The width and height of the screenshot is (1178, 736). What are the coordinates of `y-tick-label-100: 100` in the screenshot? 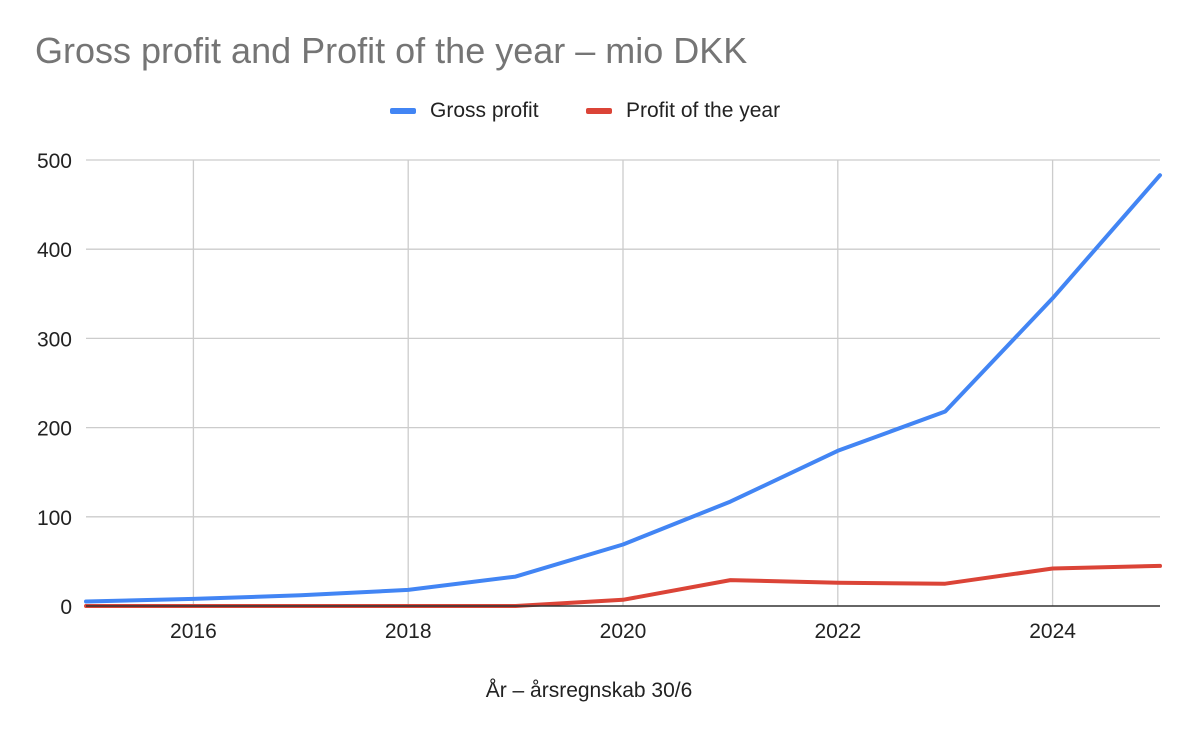 It's located at (54, 518).